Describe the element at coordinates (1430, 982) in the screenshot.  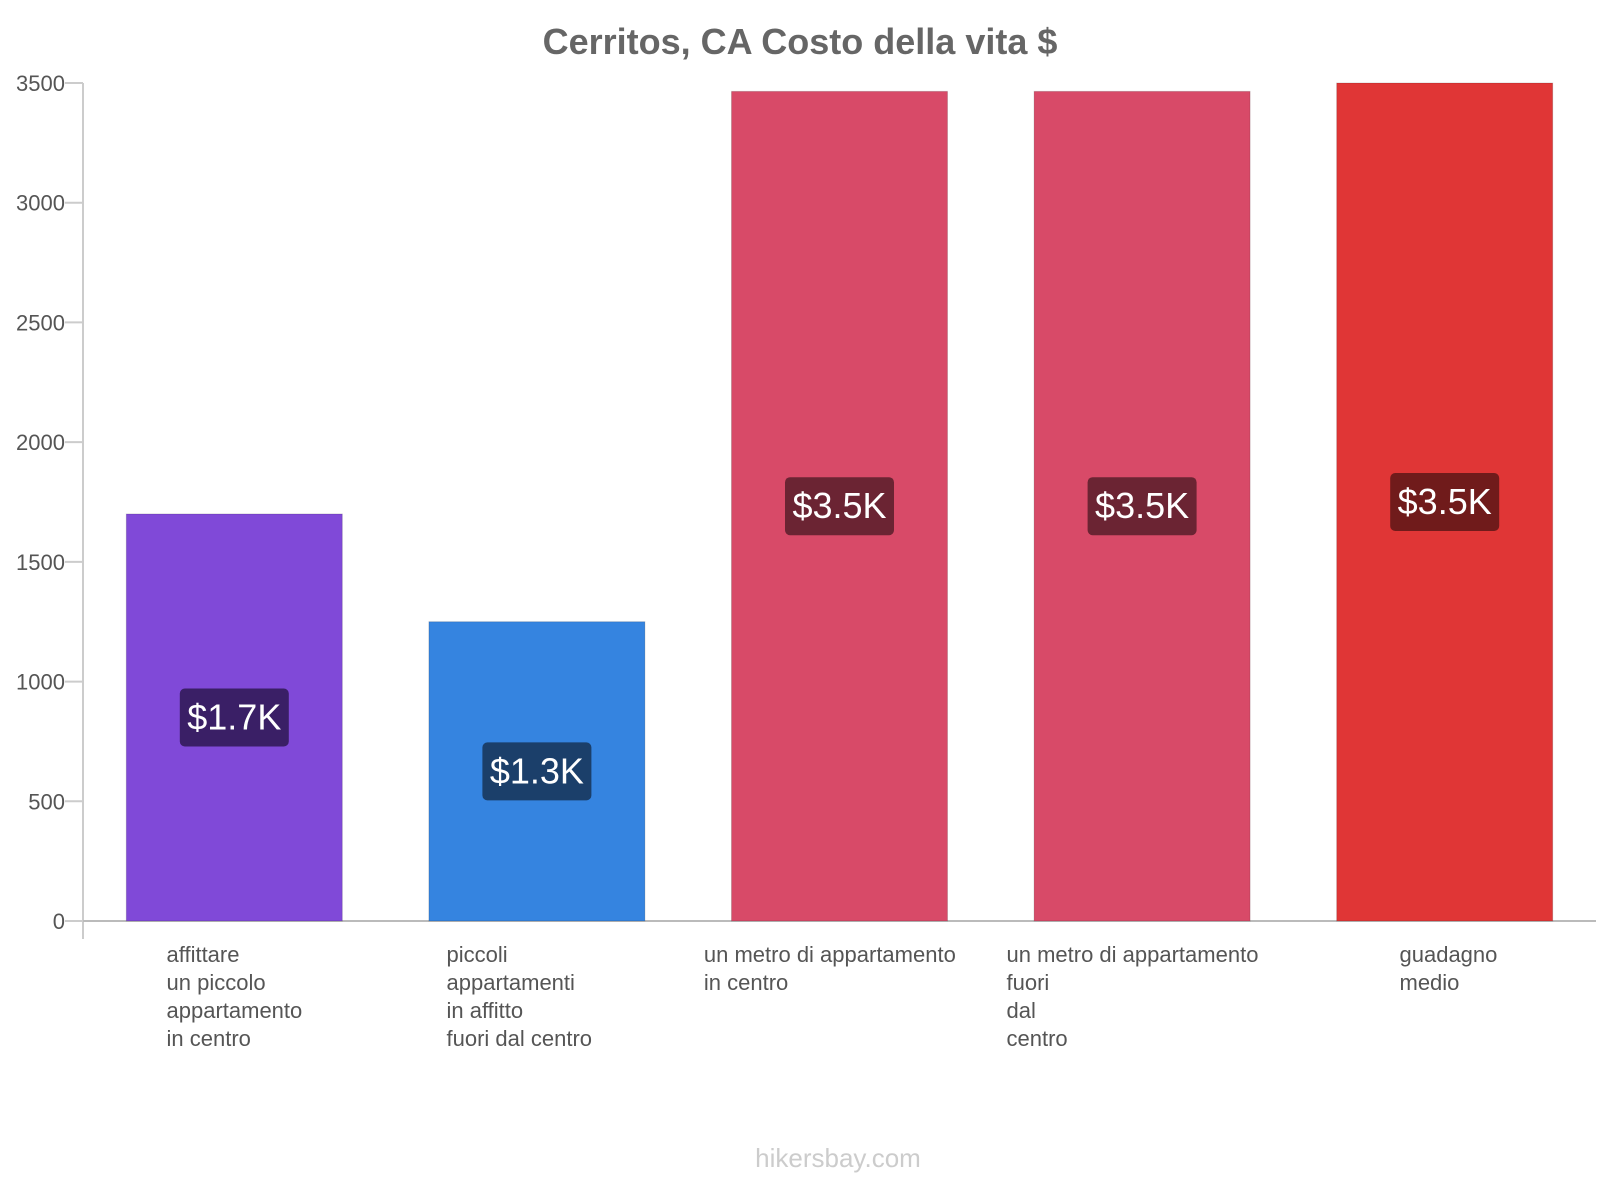
I see `category-label-line: medio` at that location.